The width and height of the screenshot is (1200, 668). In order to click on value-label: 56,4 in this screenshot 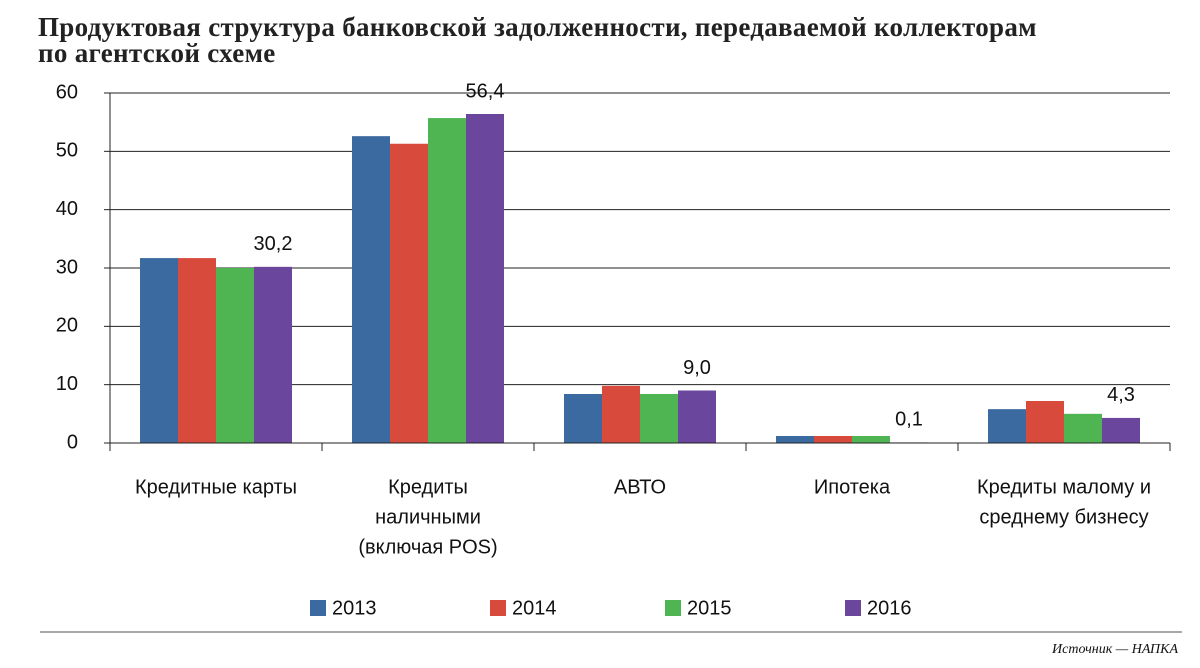, I will do `click(485, 91)`.